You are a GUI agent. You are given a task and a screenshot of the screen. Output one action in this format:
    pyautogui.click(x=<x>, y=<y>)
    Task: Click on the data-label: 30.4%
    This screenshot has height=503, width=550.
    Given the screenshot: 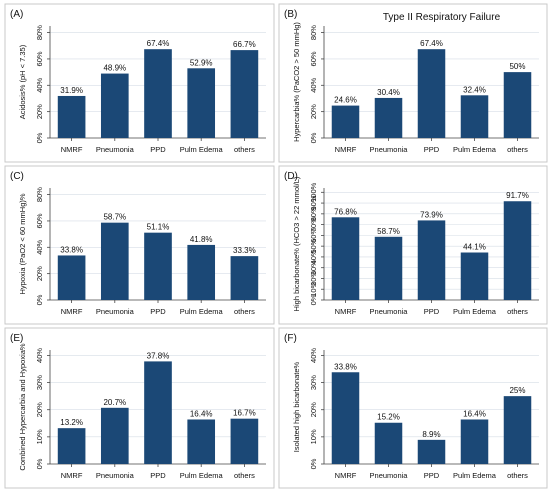 What is the action you would take?
    pyautogui.click(x=388, y=92)
    